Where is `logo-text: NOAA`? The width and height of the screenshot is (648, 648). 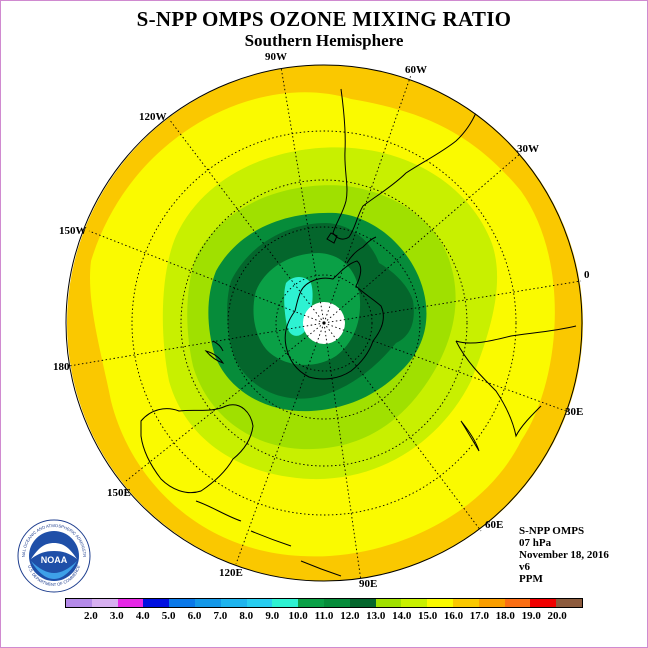
logo-text: NOAA is located at coordinates (54, 560).